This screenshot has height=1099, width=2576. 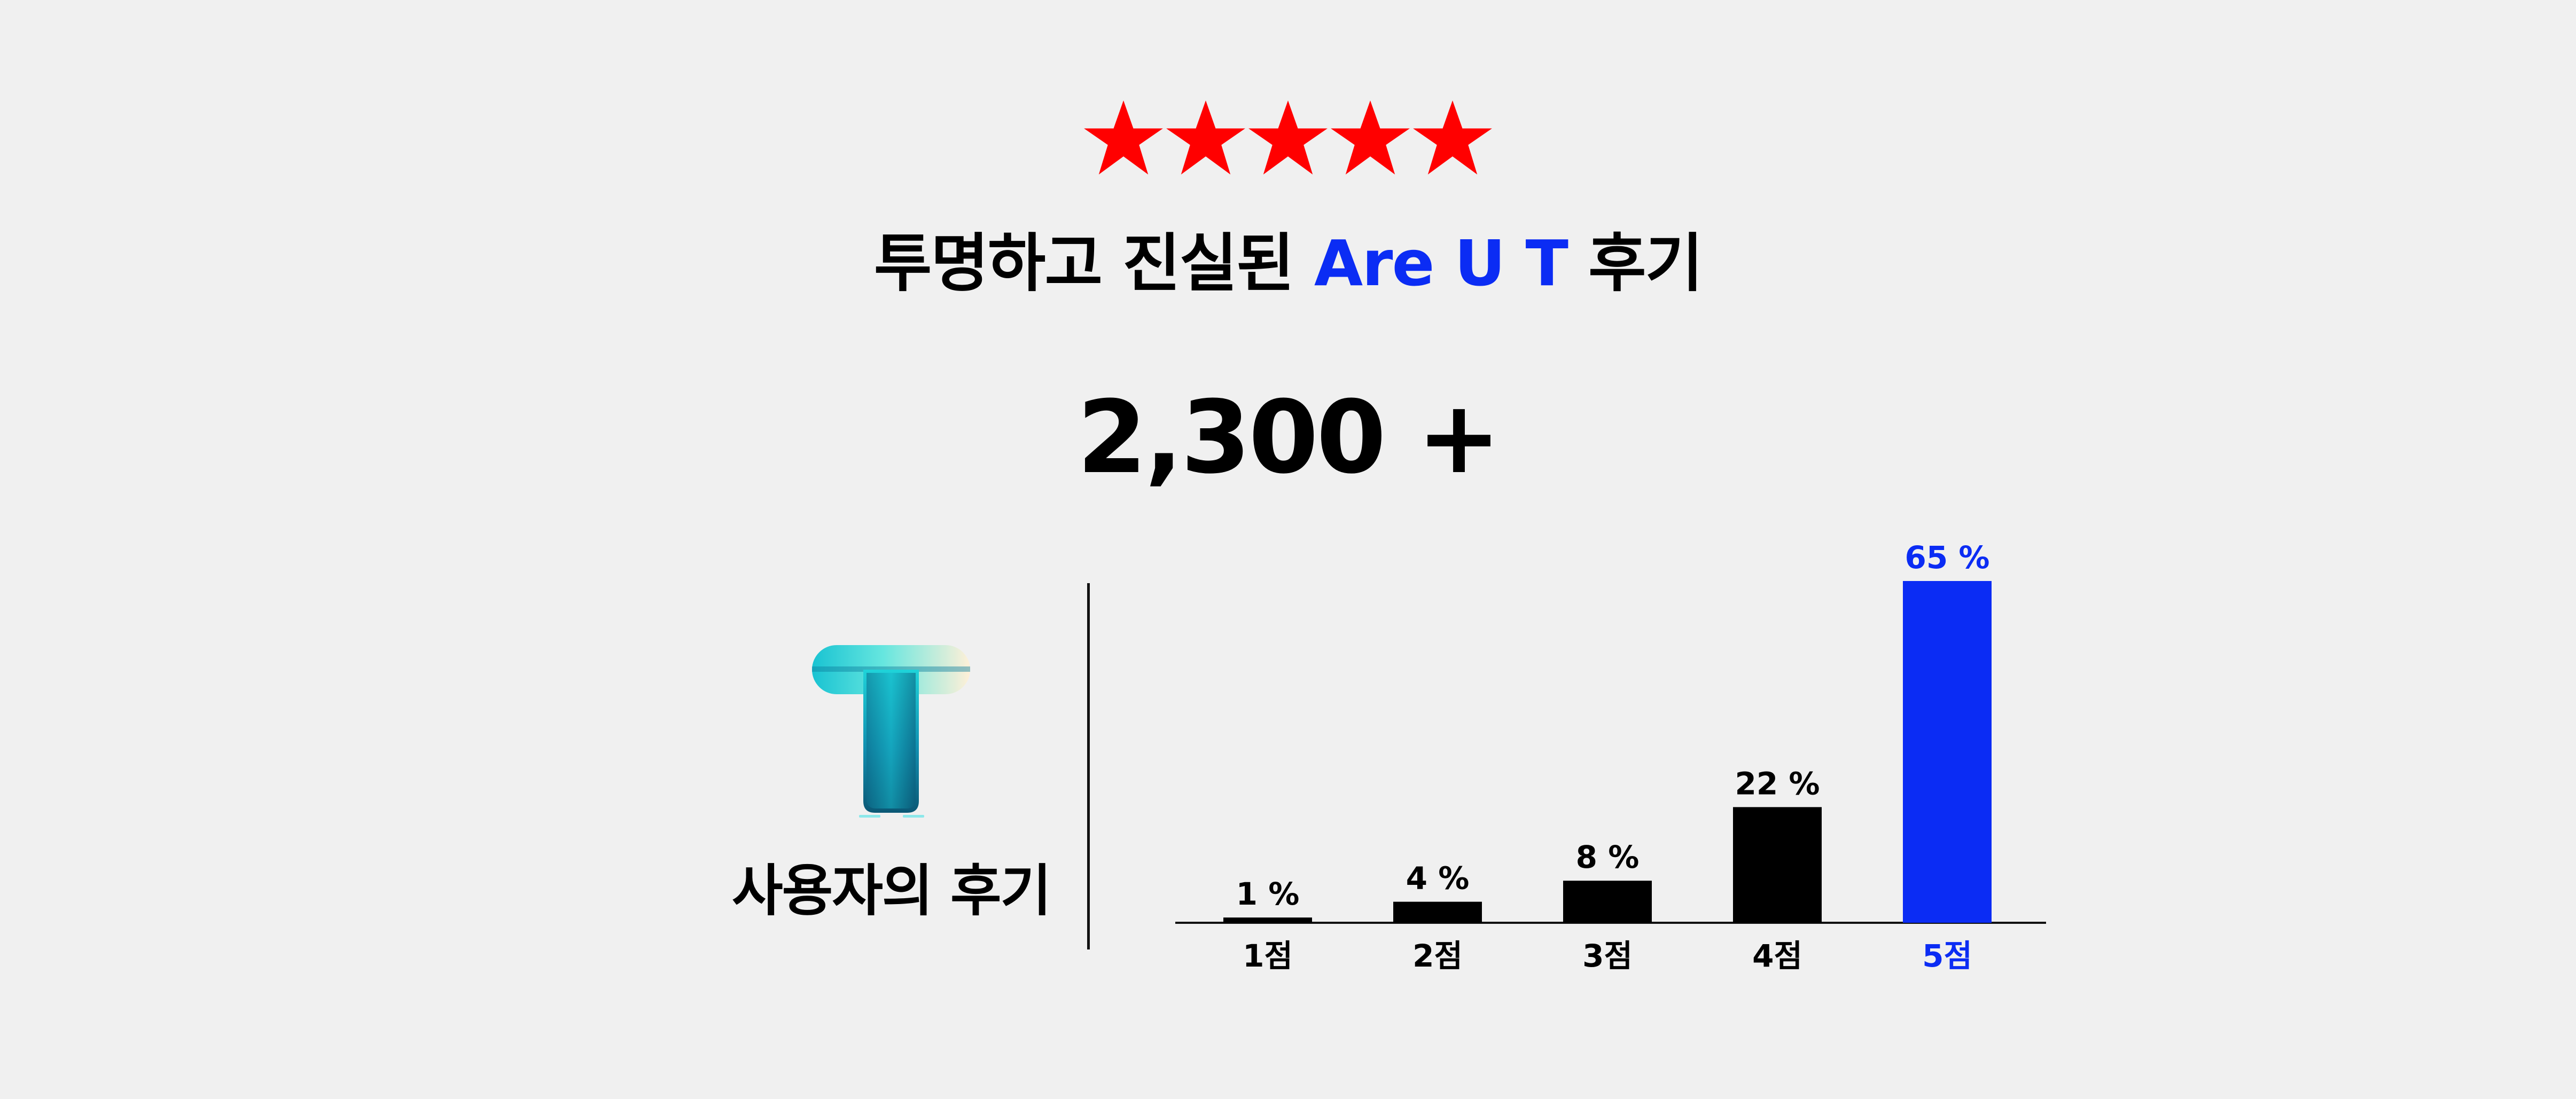 I want to click on x-tick-label: 5점, so click(x=1947, y=956).